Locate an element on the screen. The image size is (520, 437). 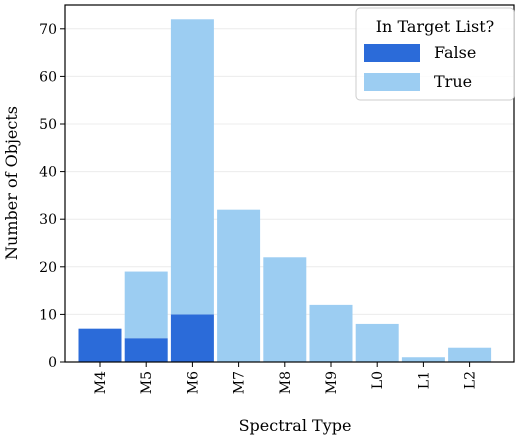
x-tick-label: M4 is located at coordinates (101, 382).